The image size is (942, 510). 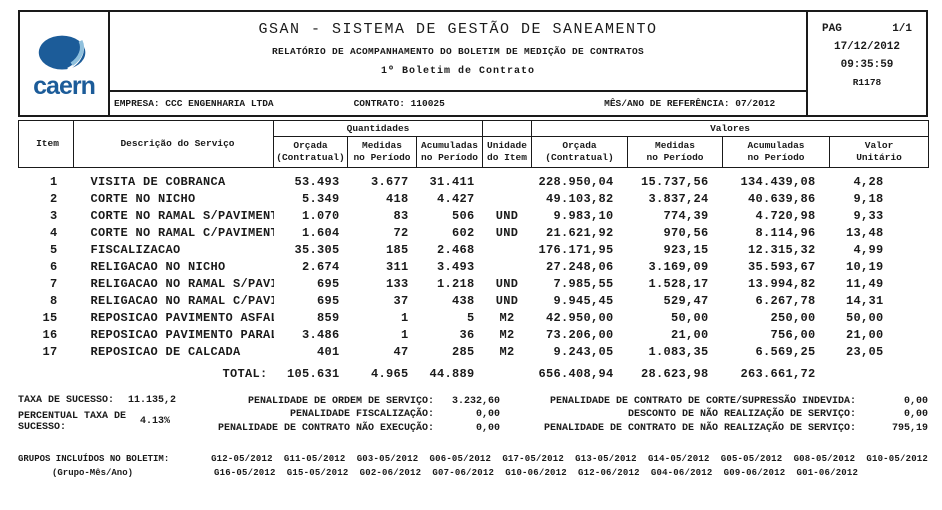 What do you see at coordinates (576, 250) in the screenshot?
I see `cell-val-orcada: 176.171,95` at bounding box center [576, 250].